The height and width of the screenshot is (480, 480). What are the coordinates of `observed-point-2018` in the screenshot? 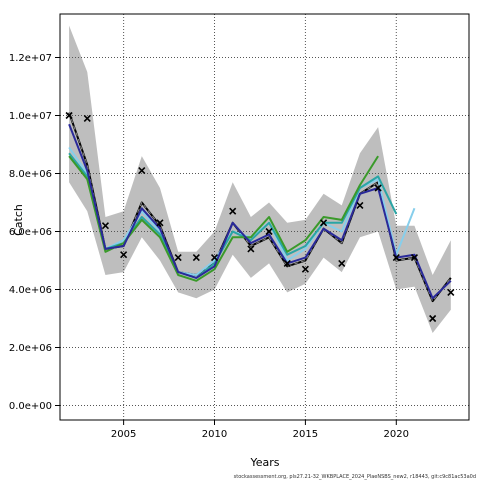 It's located at (360, 205).